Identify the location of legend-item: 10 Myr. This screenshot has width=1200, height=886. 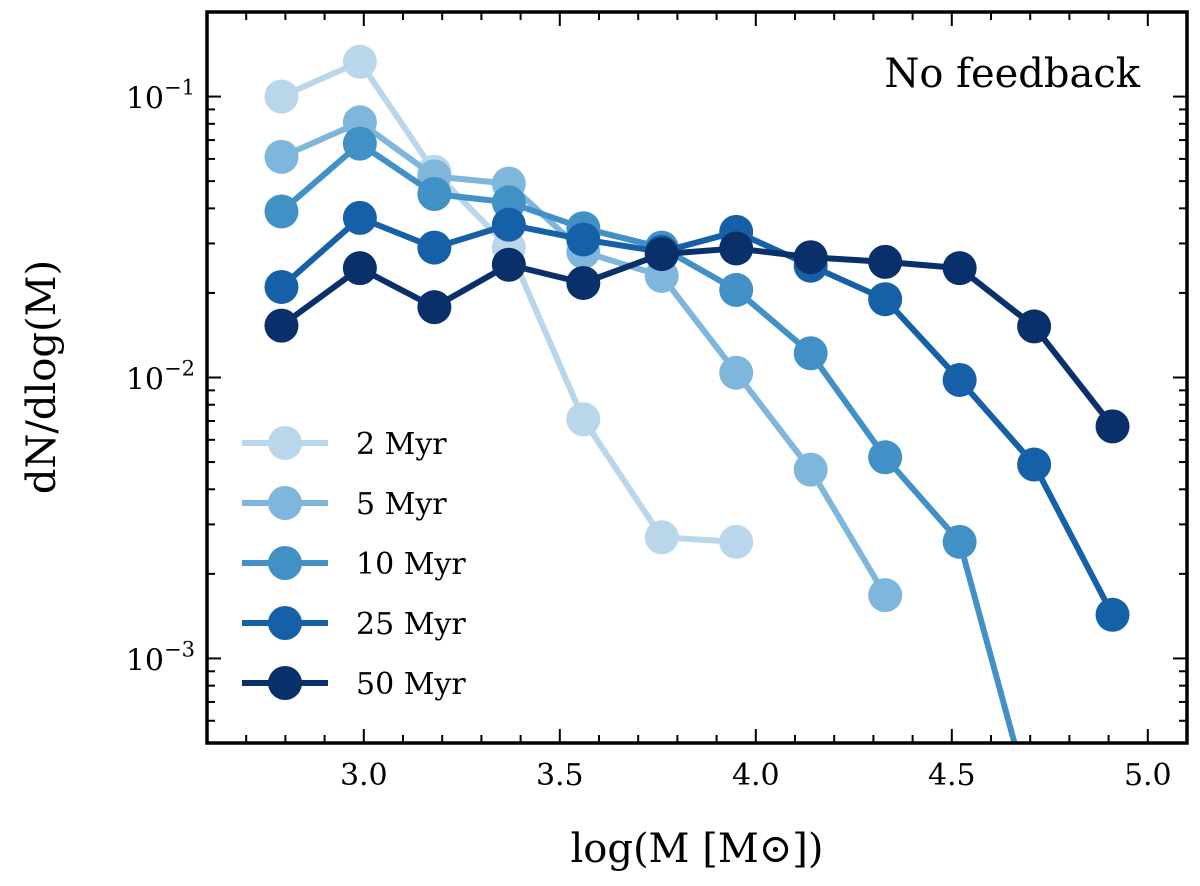
(354, 564).